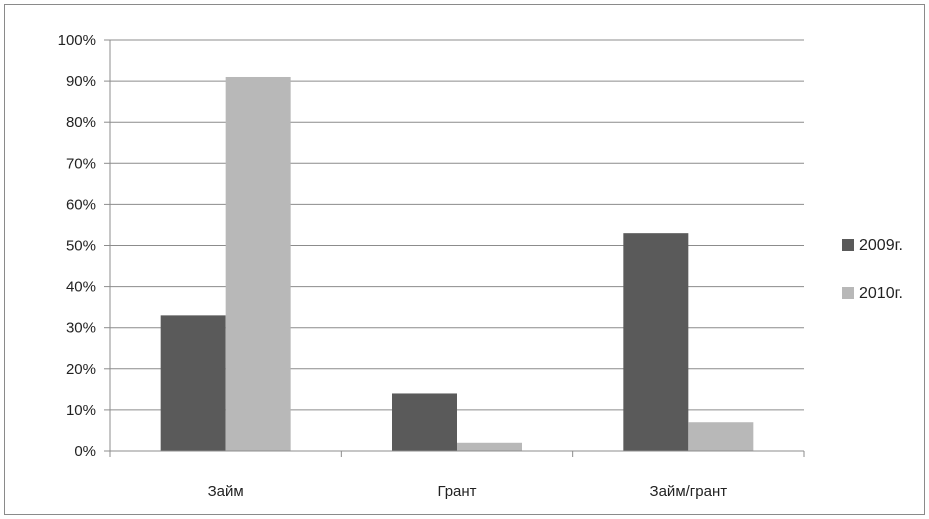  I want to click on y-tick-label: 0%, so click(85, 451).